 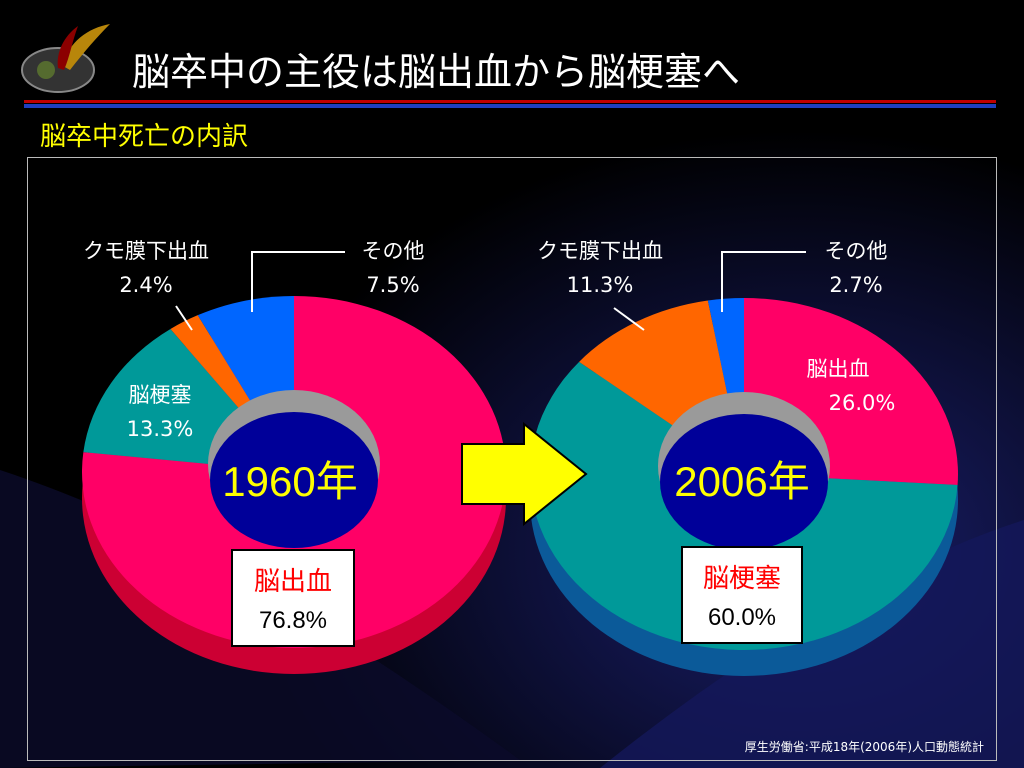 What do you see at coordinates (864, 747) in the screenshot?
I see `source-note: 厚生労働省:平成18年(2006年)人口動態統計` at bounding box center [864, 747].